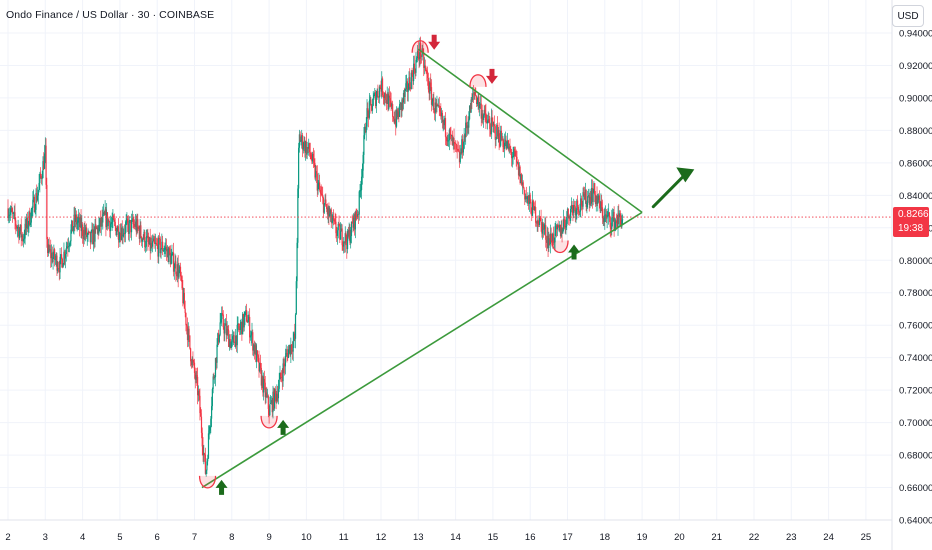 Image resolution: width=932 pixels, height=550 pixels. What do you see at coordinates (493, 537) in the screenshot?
I see `x-tick-label: 15` at bounding box center [493, 537].